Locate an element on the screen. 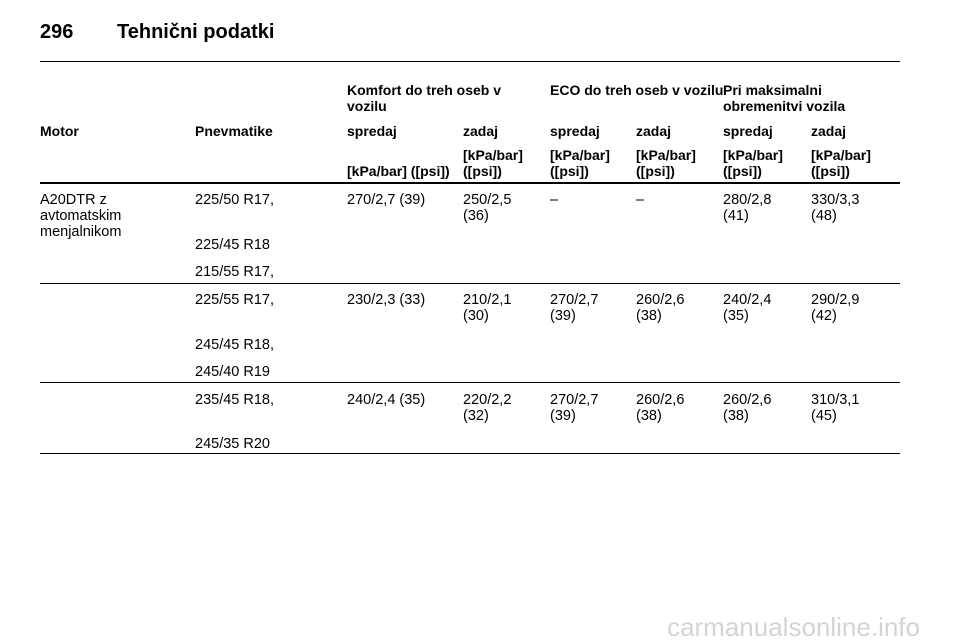  tire-size: 225/55 R17, is located at coordinates (235, 300).